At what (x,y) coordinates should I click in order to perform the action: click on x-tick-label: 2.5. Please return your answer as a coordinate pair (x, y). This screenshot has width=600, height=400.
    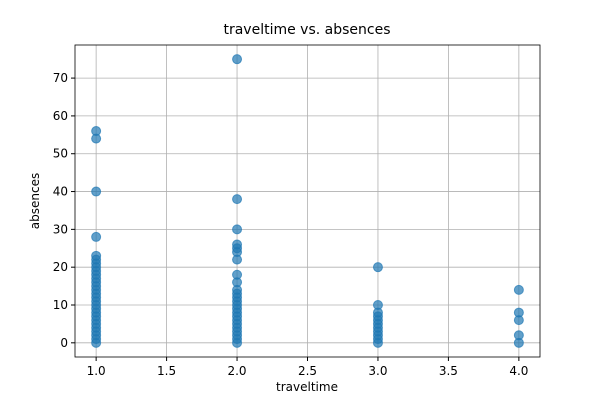
    Looking at the image, I should click on (307, 371).